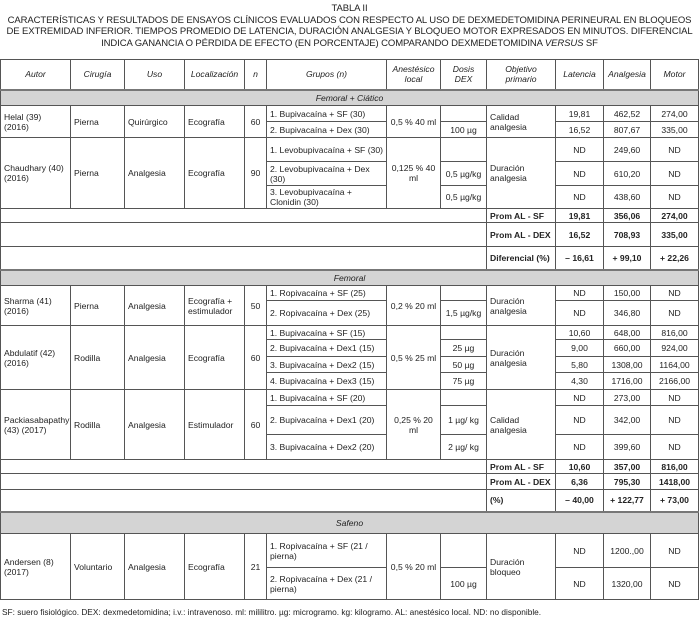 The height and width of the screenshot is (620, 699). I want to click on header-anestesico-local: Anestésico local, so click(413, 74).